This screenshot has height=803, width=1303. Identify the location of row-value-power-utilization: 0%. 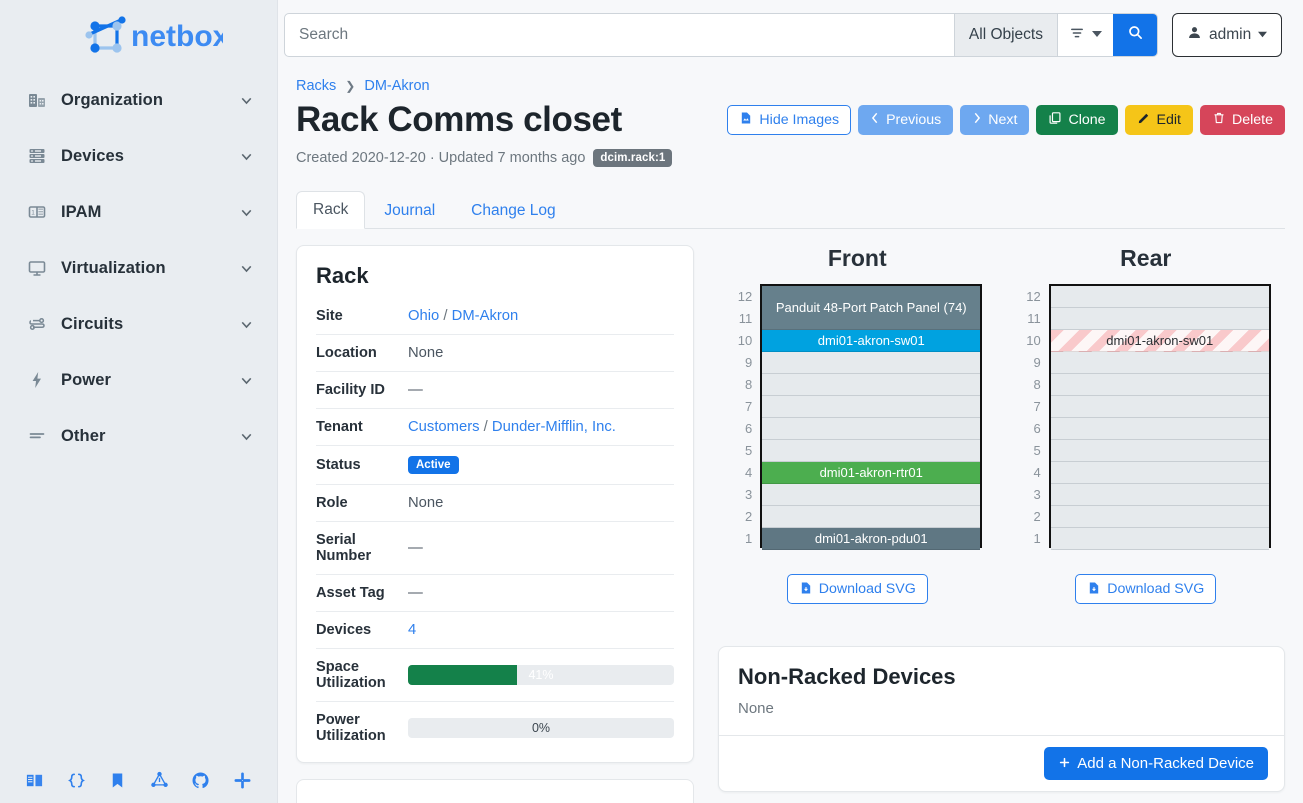
(541, 728).